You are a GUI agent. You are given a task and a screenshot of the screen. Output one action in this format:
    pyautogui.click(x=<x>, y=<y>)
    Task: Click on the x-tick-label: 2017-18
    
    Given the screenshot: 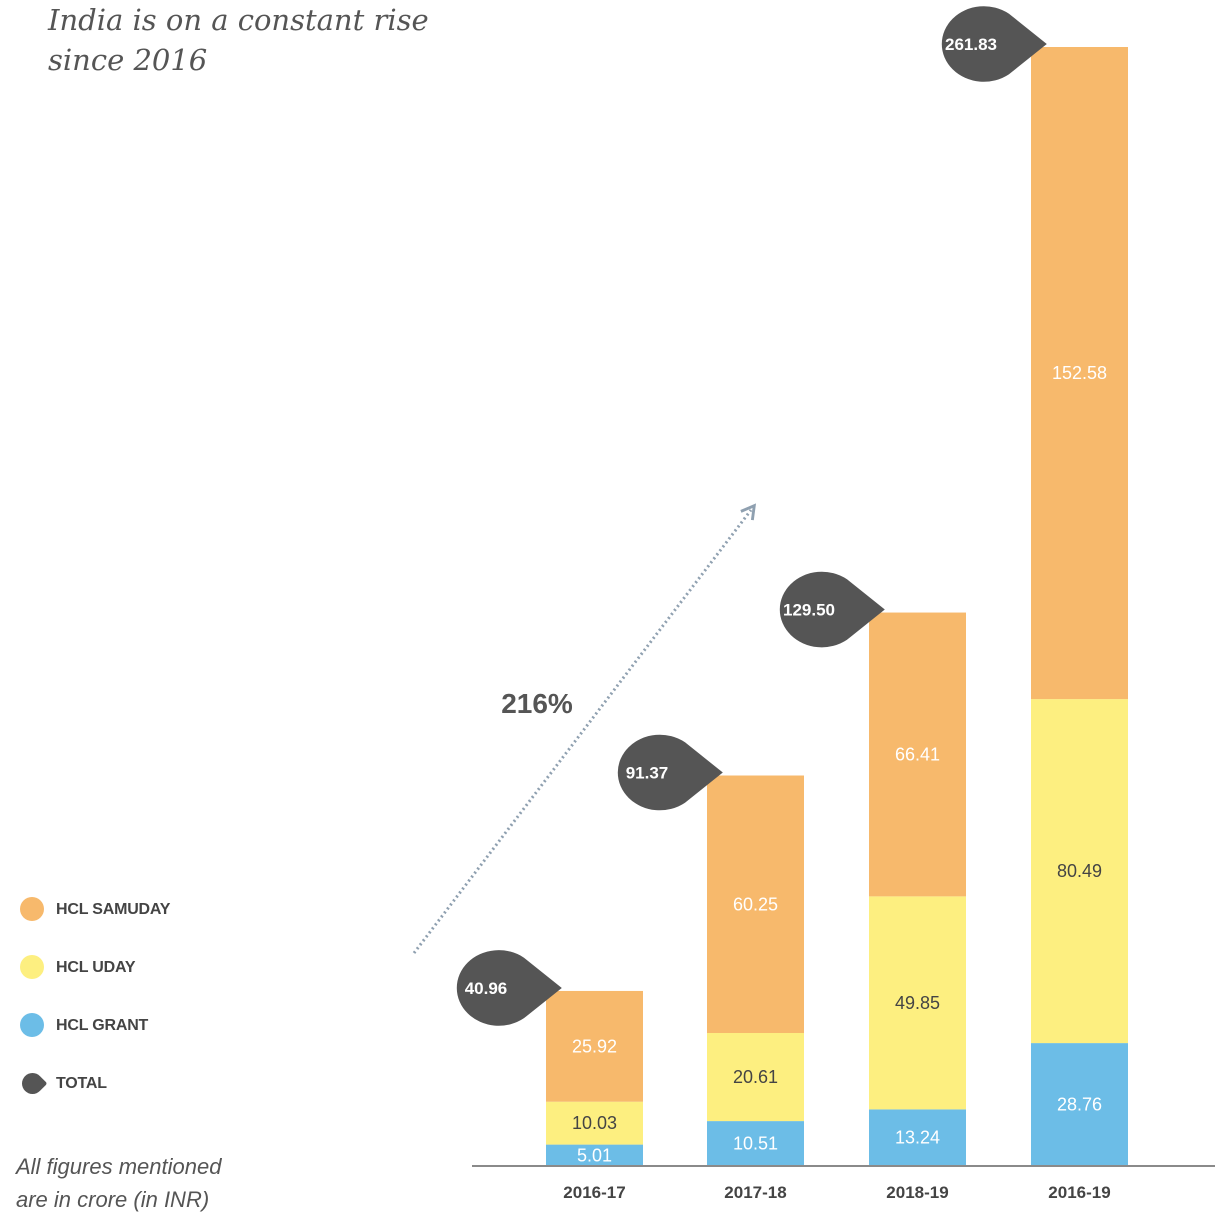 What is the action you would take?
    pyautogui.click(x=755, y=1192)
    